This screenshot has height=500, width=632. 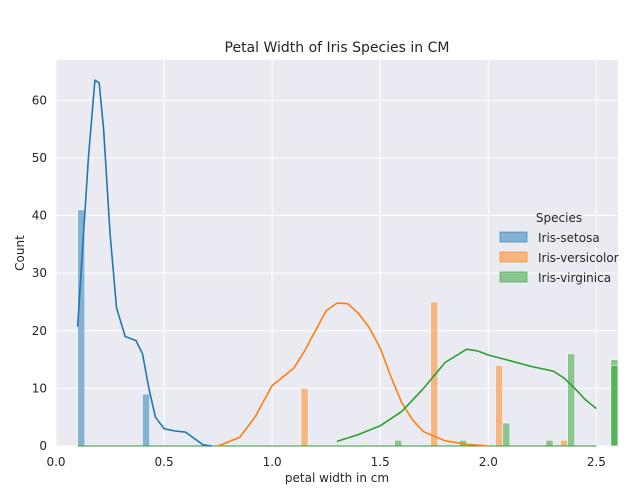 What do you see at coordinates (380, 462) in the screenshot?
I see `x-tick-label: 1.5` at bounding box center [380, 462].